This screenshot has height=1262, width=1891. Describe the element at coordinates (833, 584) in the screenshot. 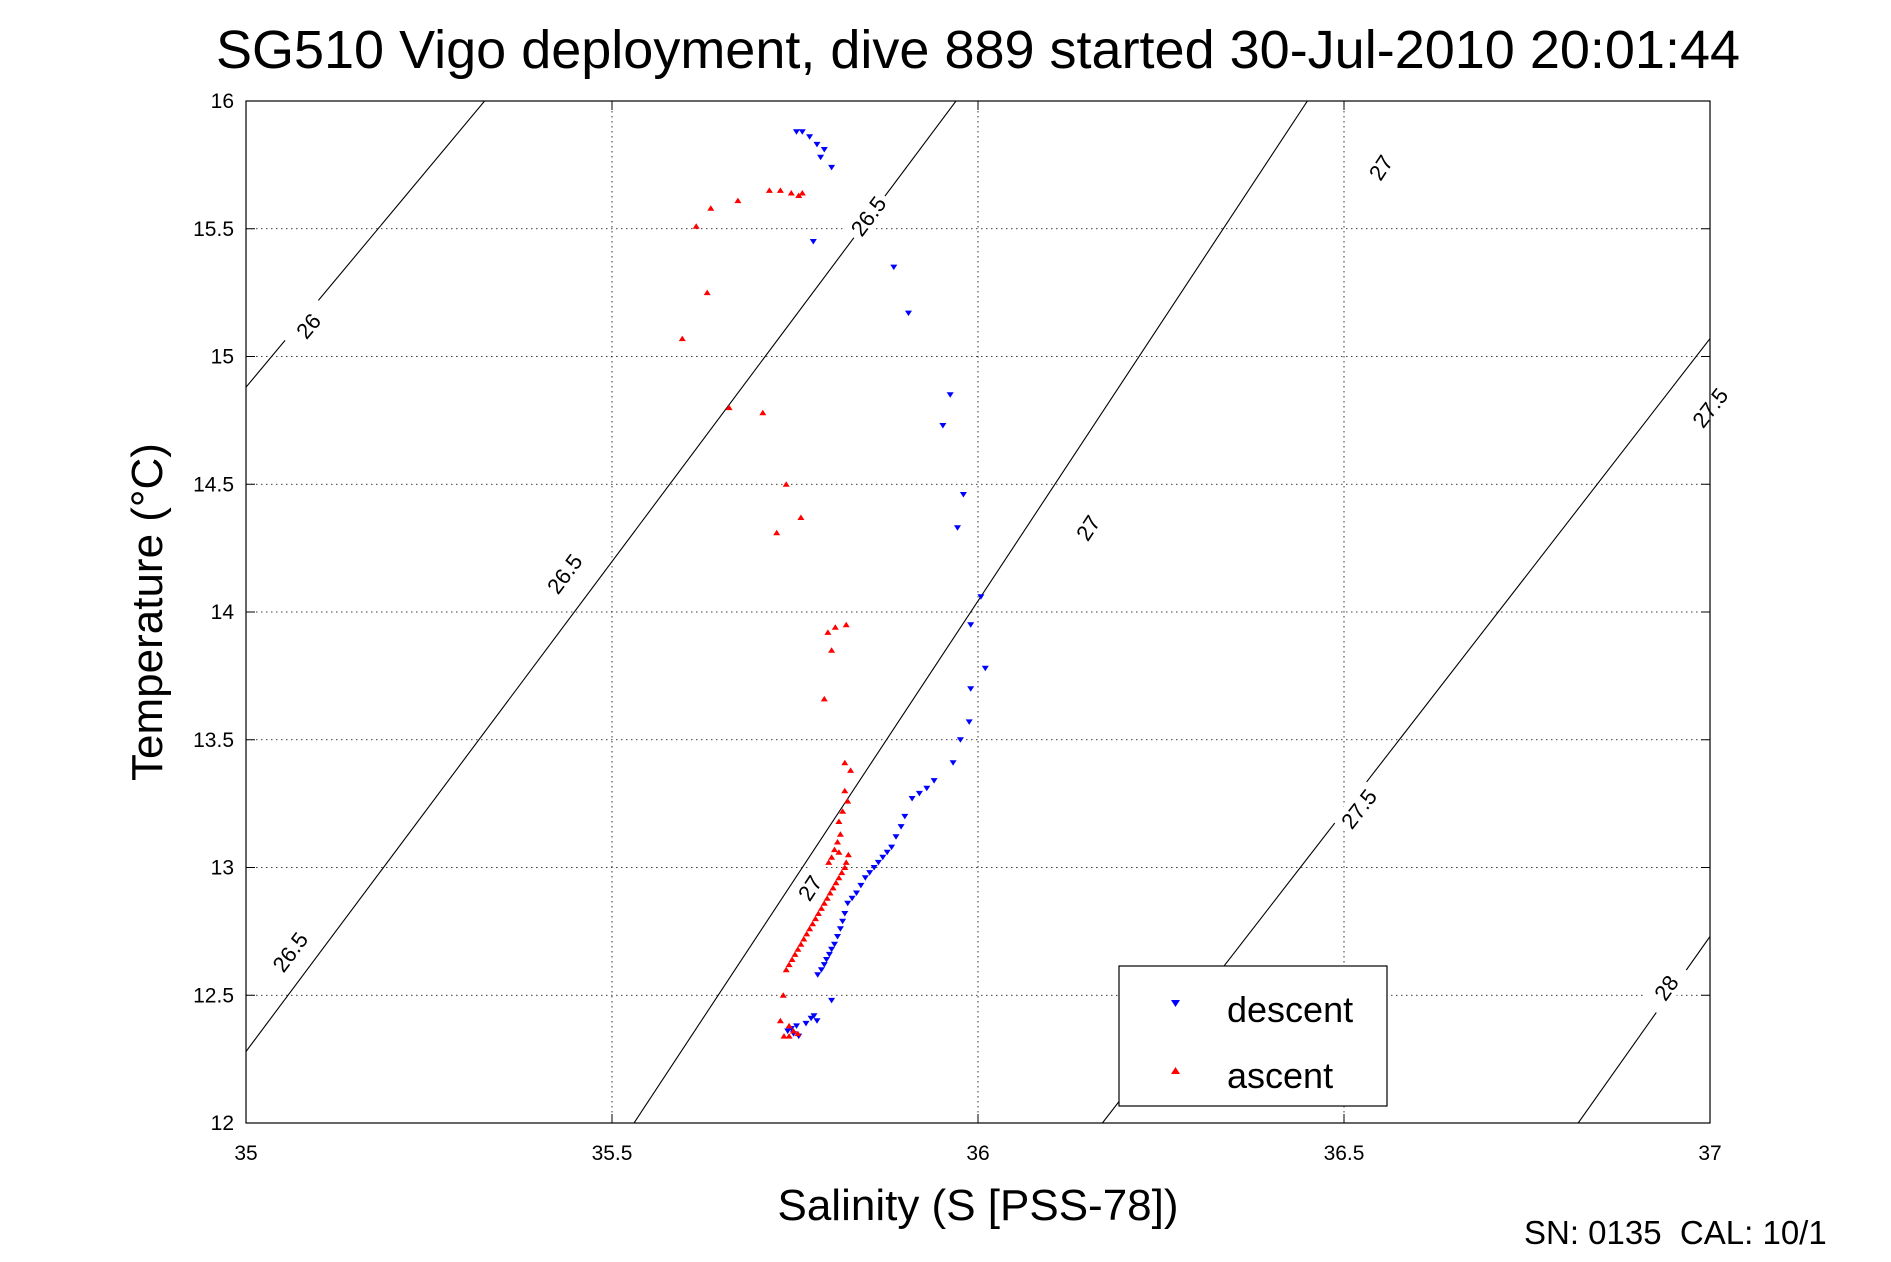

I see `data-points` at that location.